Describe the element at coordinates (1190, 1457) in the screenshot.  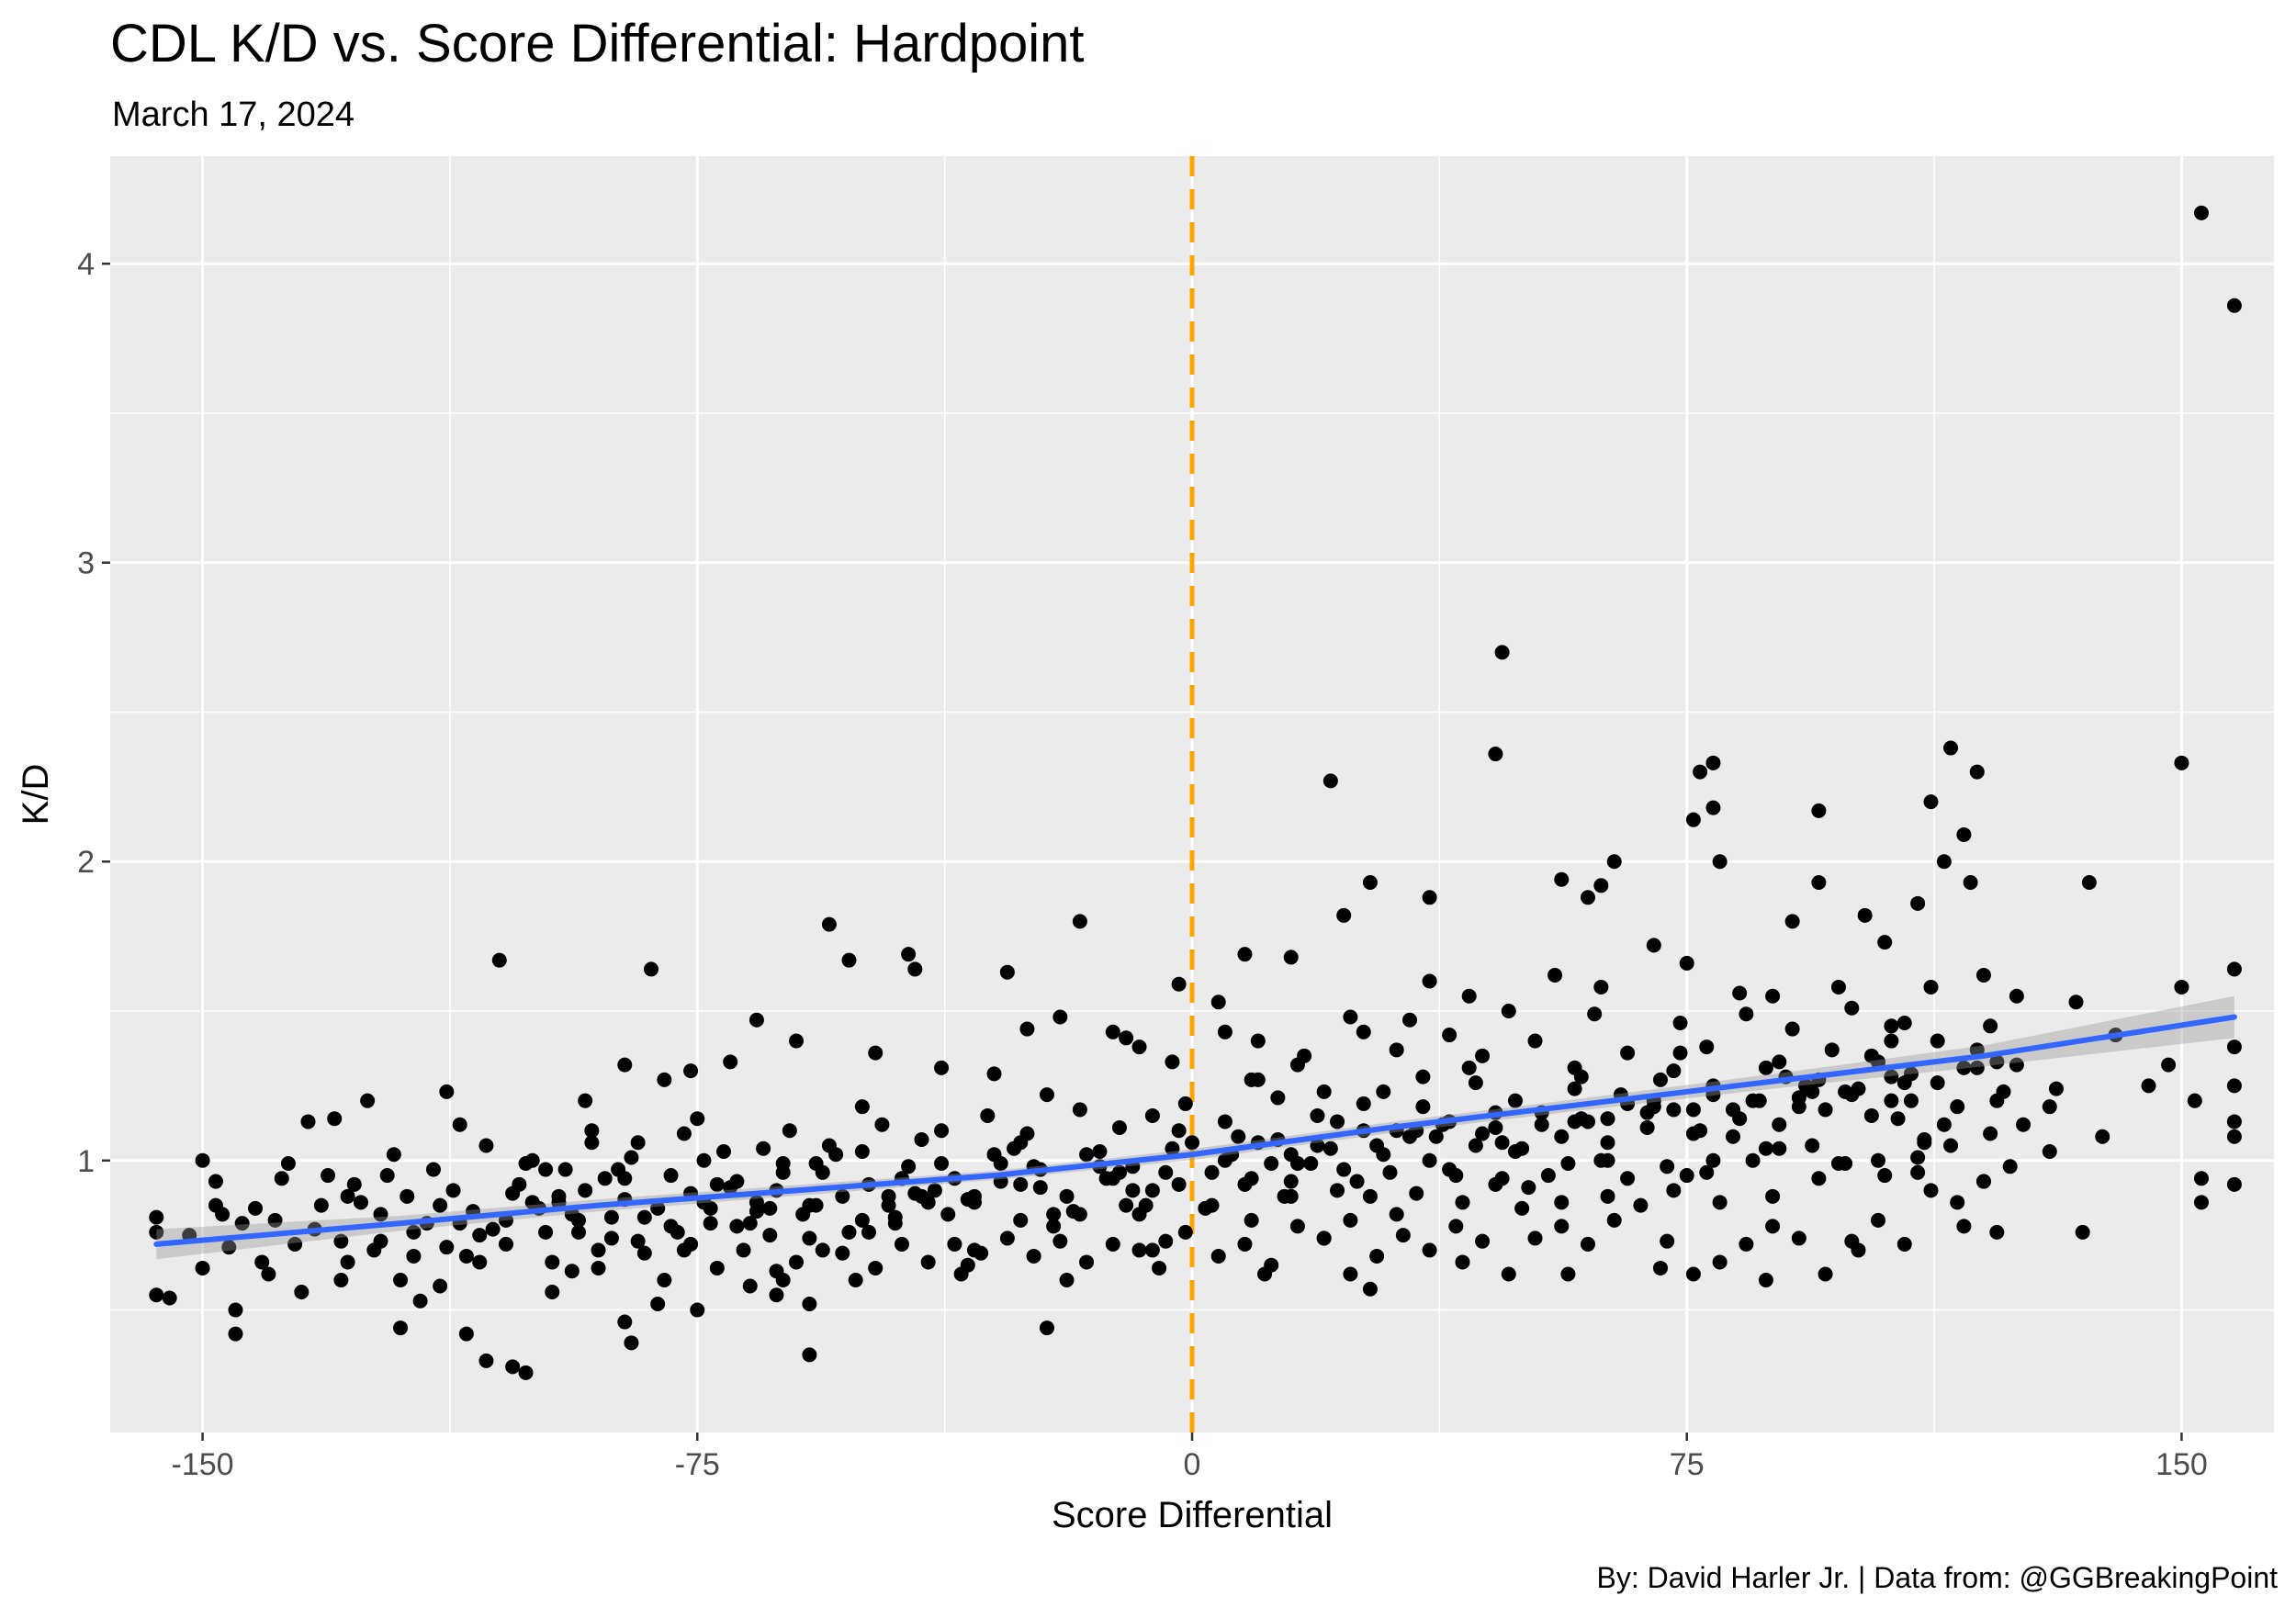
I see `x-axis-ticks: -150 -75 0 75 150` at that location.